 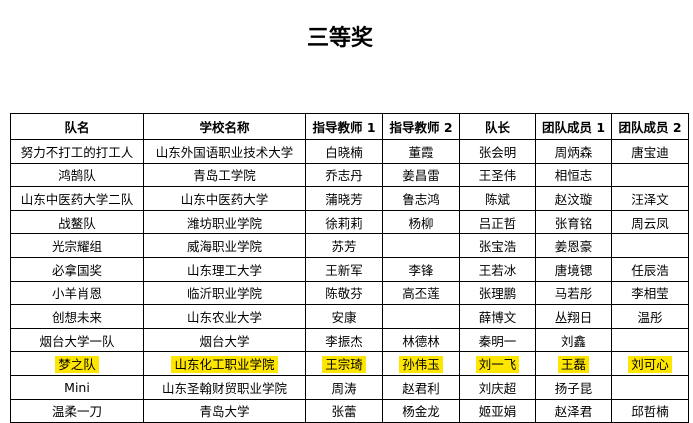 What do you see at coordinates (224, 199) in the screenshot?
I see `cell-text: 山东中医药大学` at bounding box center [224, 199].